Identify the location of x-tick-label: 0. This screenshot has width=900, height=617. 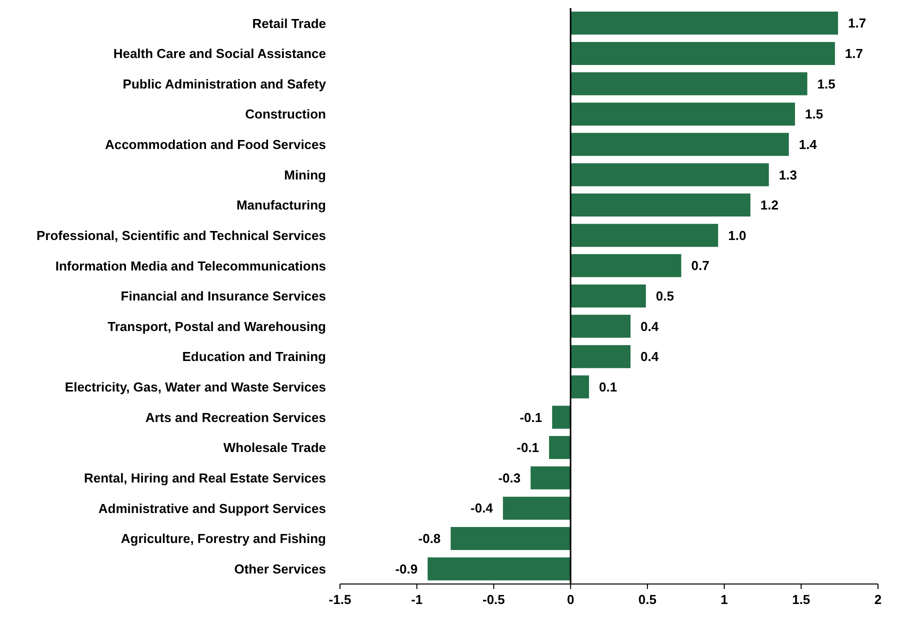
(570, 600).